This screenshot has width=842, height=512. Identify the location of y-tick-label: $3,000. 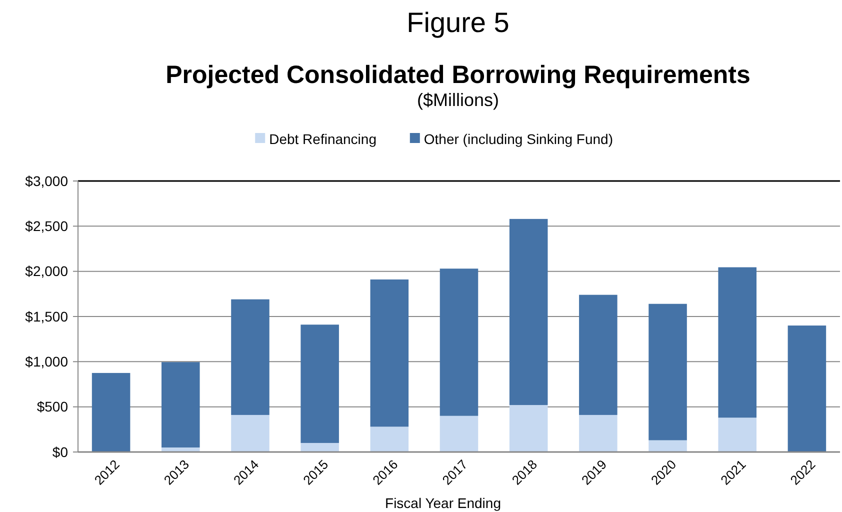
(46, 180).